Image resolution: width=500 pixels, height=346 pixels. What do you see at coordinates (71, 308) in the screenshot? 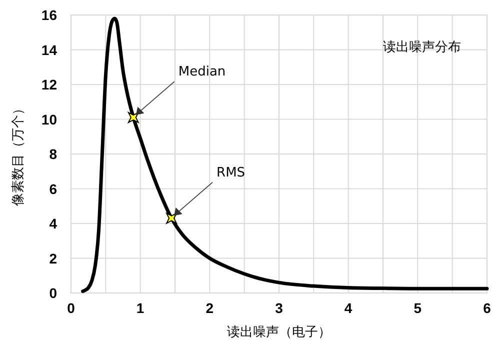
I see `x-tick-label: 0` at bounding box center [71, 308].